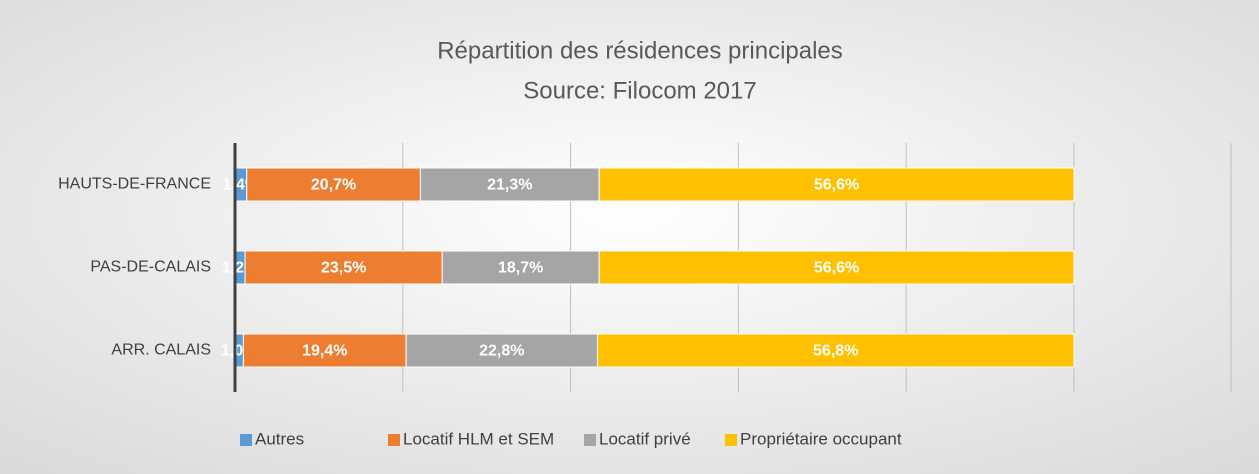 The width and height of the screenshot is (1259, 474). What do you see at coordinates (478, 438) in the screenshot?
I see `legend-label: Locatif HLM et SEM` at bounding box center [478, 438].